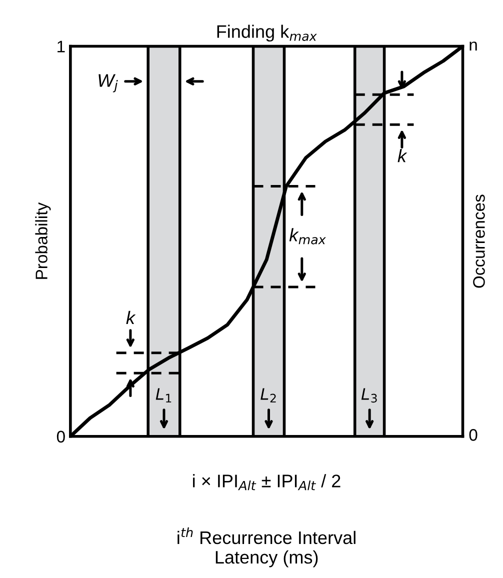 The width and height of the screenshot is (503, 578). I want to click on x-axis-title: i$^{th}$ Recurrence Interval Latency (ms), so click(267, 547).